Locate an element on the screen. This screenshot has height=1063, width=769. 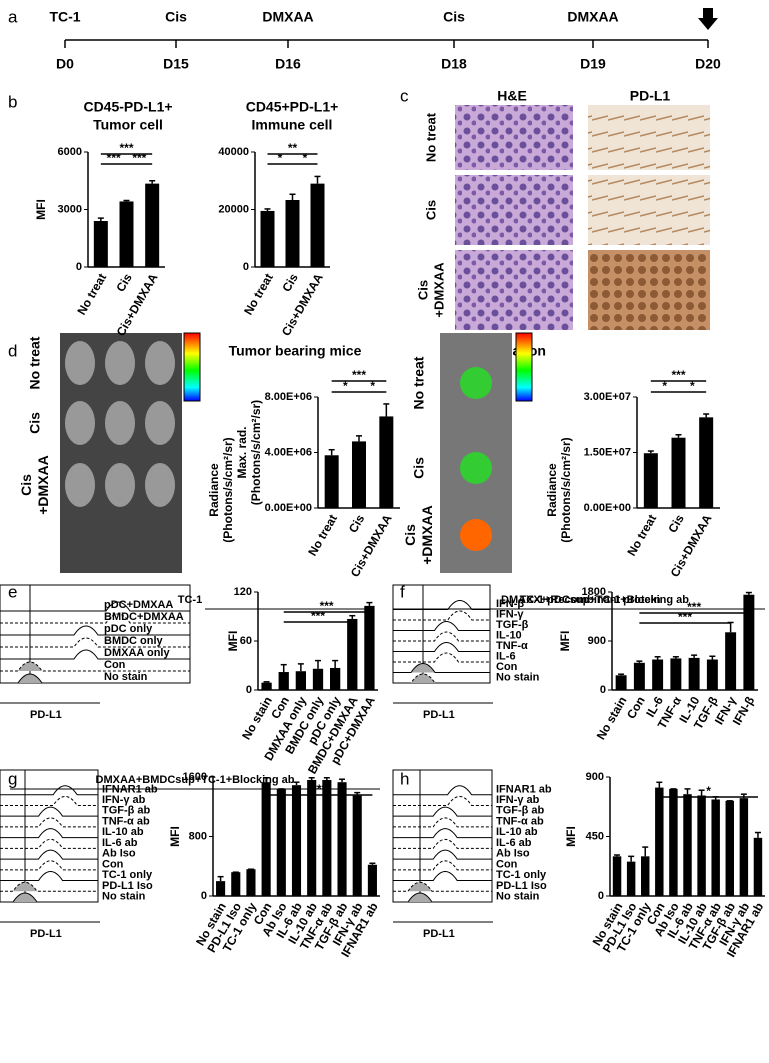
y-axis-label: MFI is located at coordinates (233, 641).